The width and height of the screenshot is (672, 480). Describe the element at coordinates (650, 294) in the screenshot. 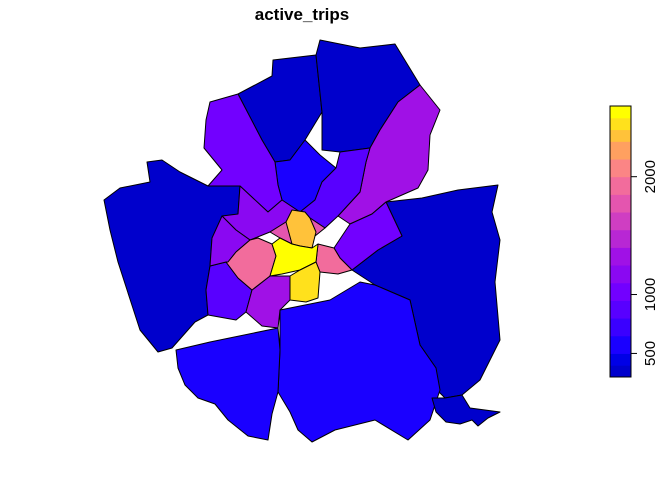

I see `legend-tick-label-1: 1000` at that location.